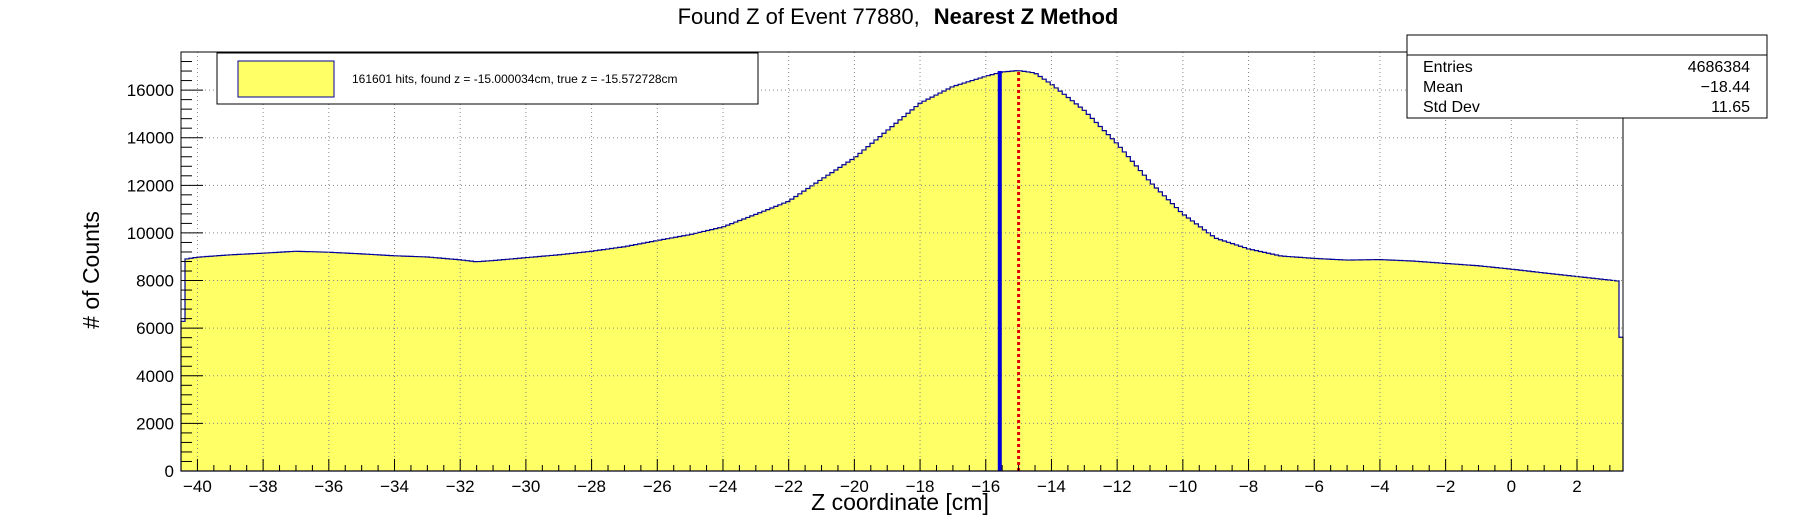 This screenshot has height=522, width=1796. Describe the element at coordinates (1026, 16) in the screenshot. I see `chart-title-method: Nearest Z Method` at that location.